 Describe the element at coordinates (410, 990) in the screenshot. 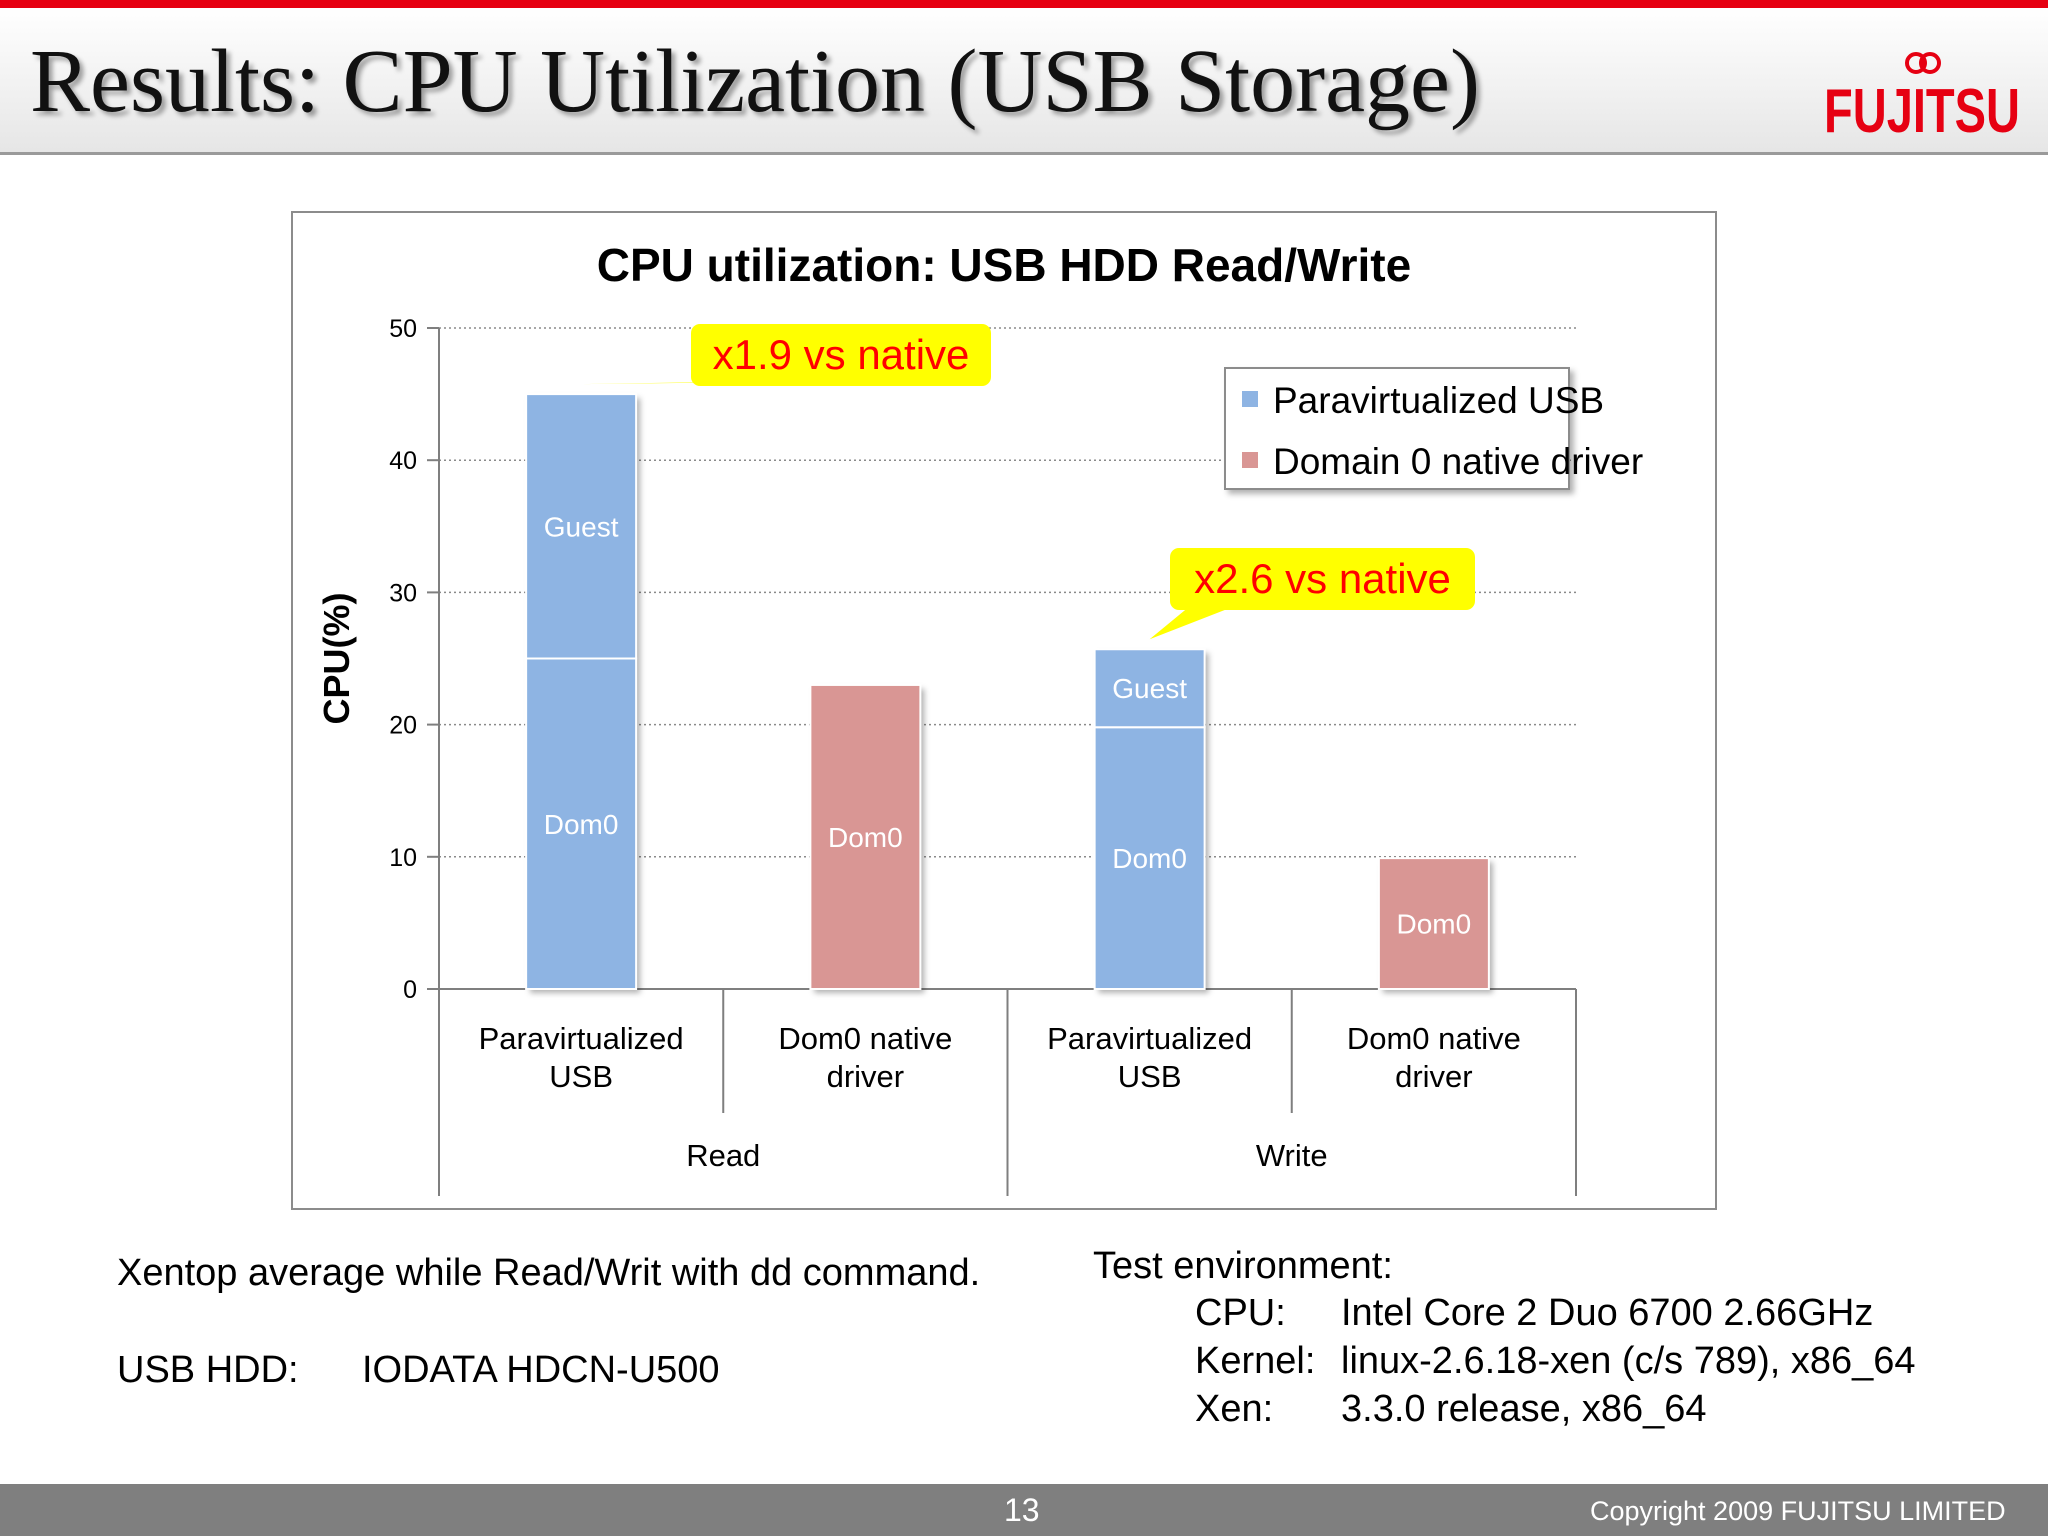

I see `y-tick-label: 0` at that location.